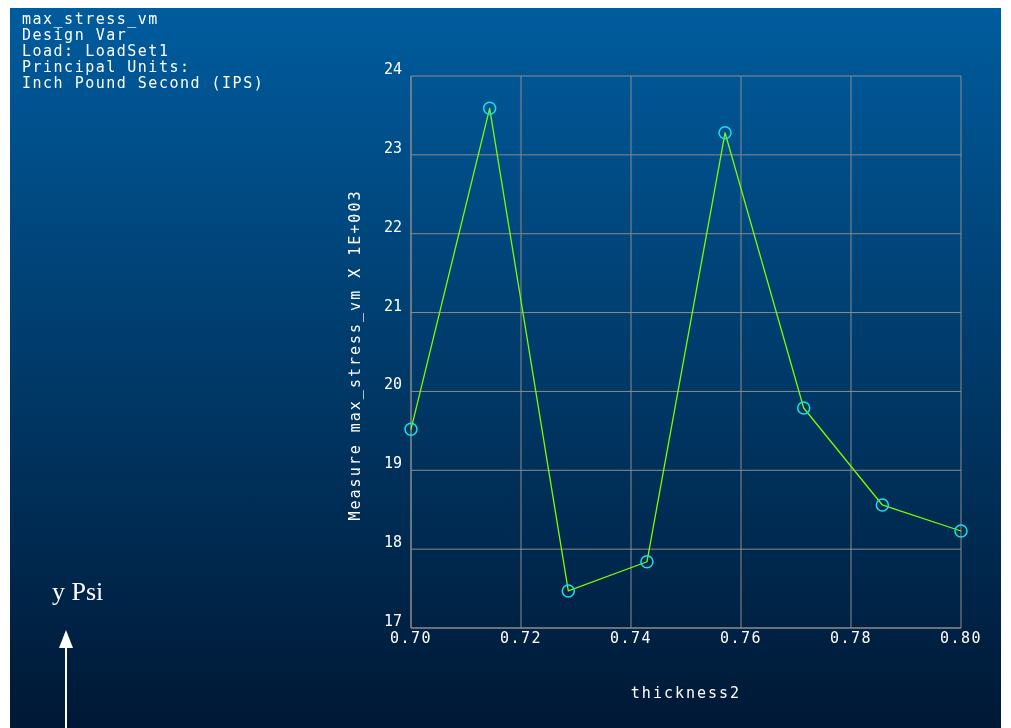  Describe the element at coordinates (393, 621) in the screenshot. I see `y-tick-label: 17` at that location.